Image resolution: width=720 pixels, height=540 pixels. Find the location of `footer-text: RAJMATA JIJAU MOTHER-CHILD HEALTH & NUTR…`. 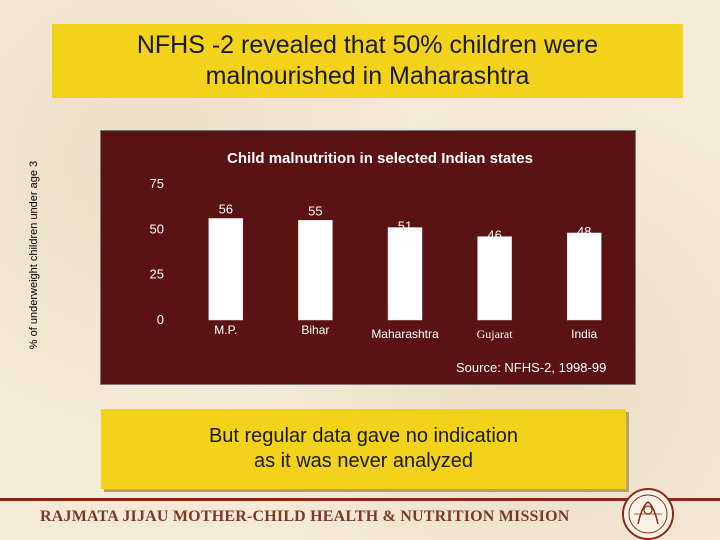

footer-text: RAJMATA JIJAU MOTHER-CHILD HEALTH & NUTR… is located at coordinates (305, 516).